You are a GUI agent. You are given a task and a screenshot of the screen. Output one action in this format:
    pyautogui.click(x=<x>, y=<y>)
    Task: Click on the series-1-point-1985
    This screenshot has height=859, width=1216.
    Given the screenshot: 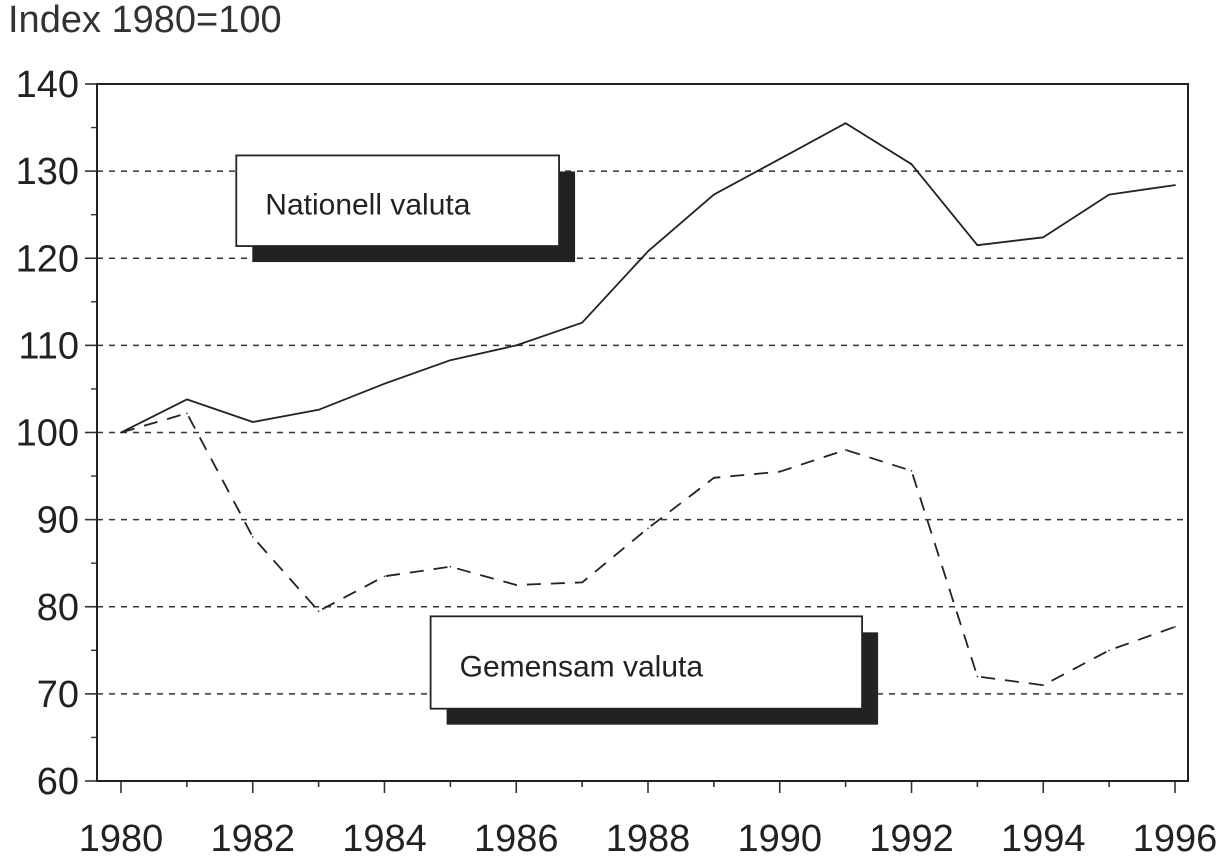 What is the action you would take?
    pyautogui.click(x=450, y=566)
    